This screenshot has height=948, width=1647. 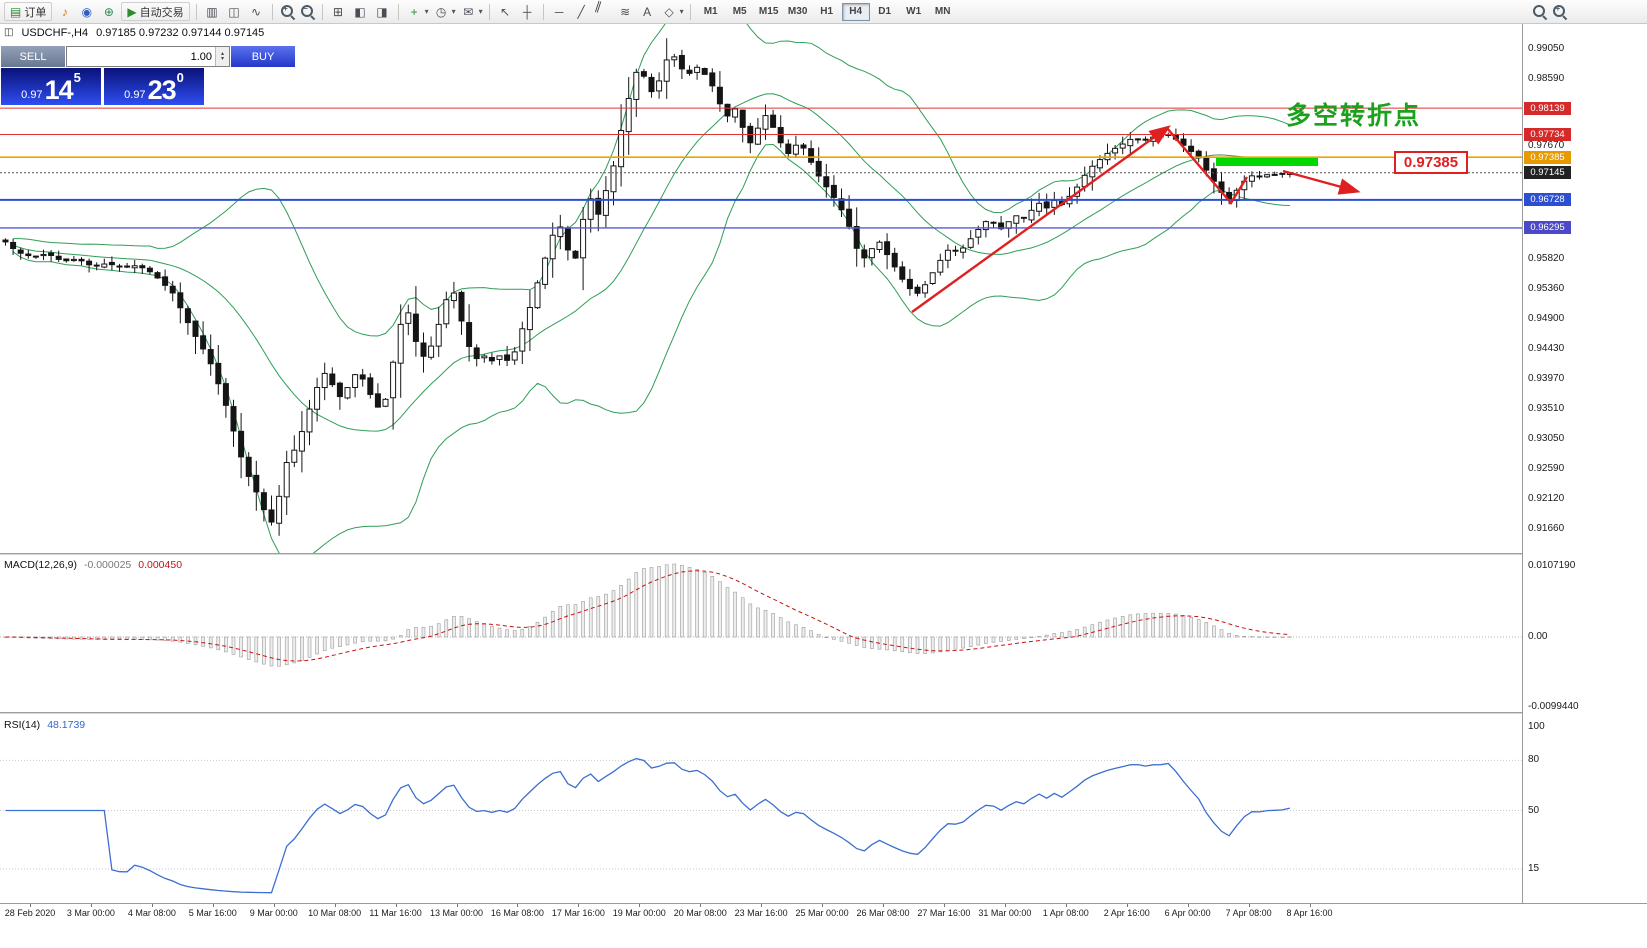 I want to click on buy-button: 0.97 23 0, so click(x=154, y=86).